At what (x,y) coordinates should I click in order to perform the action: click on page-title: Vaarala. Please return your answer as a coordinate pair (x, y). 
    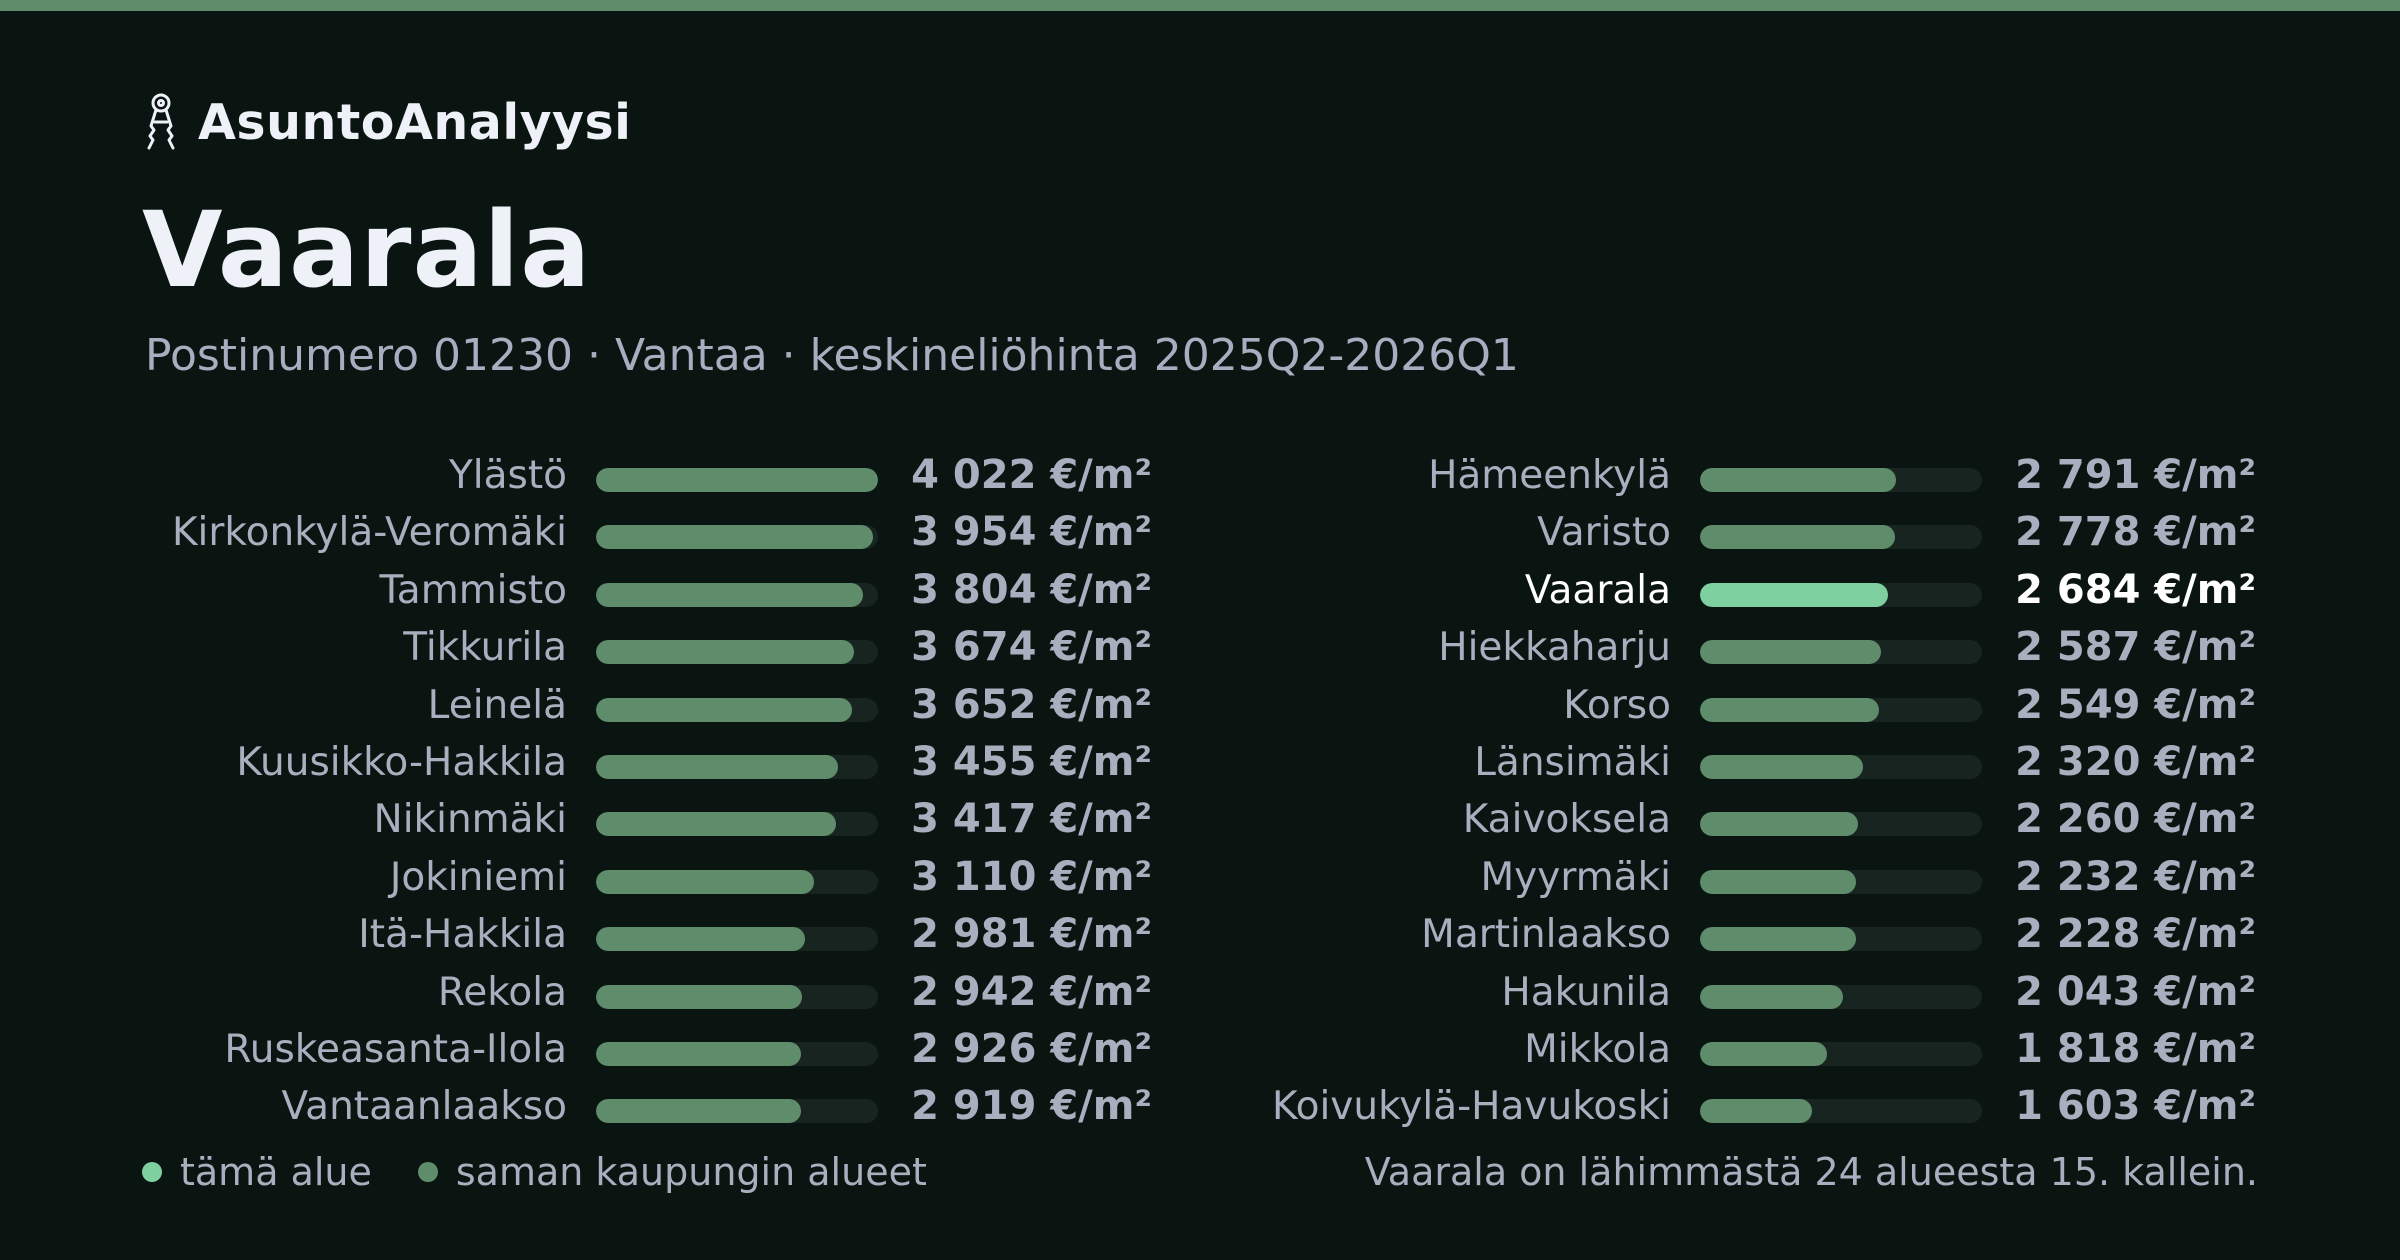
    Looking at the image, I should click on (367, 250).